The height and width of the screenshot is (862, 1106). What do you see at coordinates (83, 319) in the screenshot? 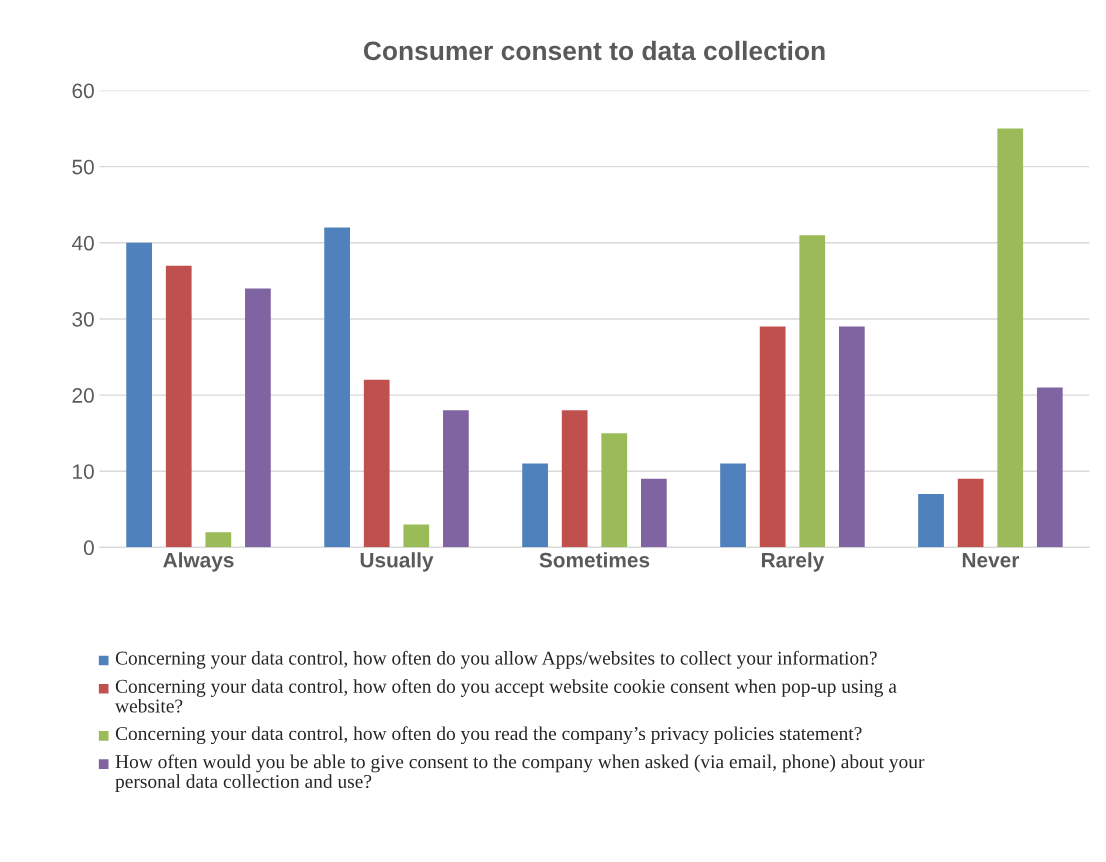
I see `y-tick-label: 30` at bounding box center [83, 319].